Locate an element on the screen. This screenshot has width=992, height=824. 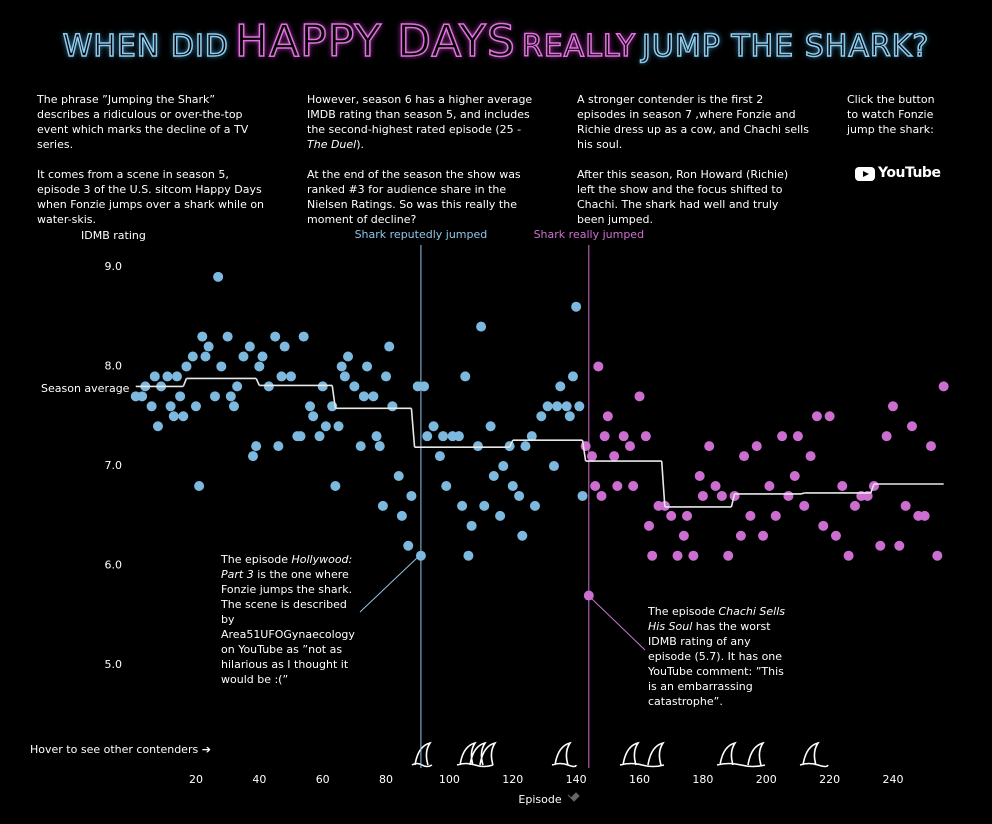
connectors is located at coordinates (502, 603).